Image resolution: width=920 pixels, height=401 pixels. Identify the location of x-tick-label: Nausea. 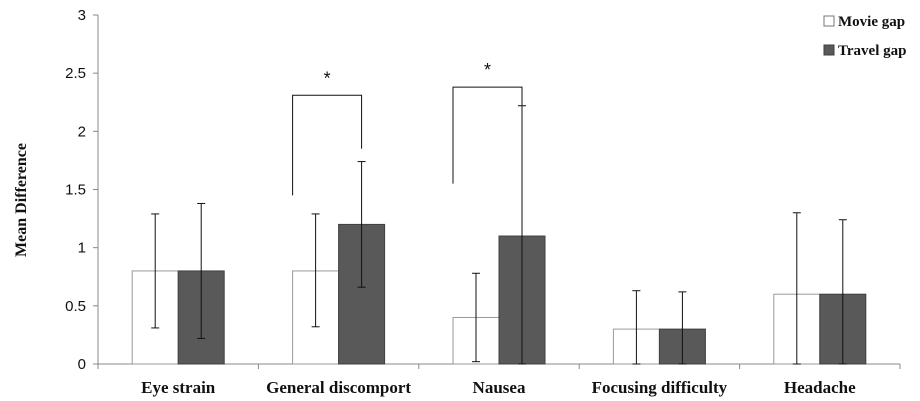
(499, 387).